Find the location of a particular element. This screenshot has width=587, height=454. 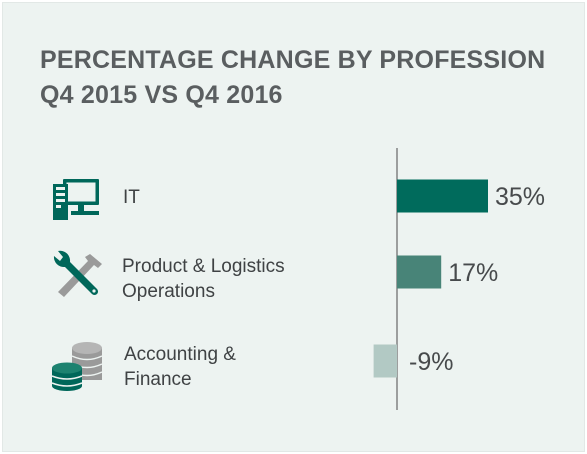

value-label: 17% is located at coordinates (473, 273).